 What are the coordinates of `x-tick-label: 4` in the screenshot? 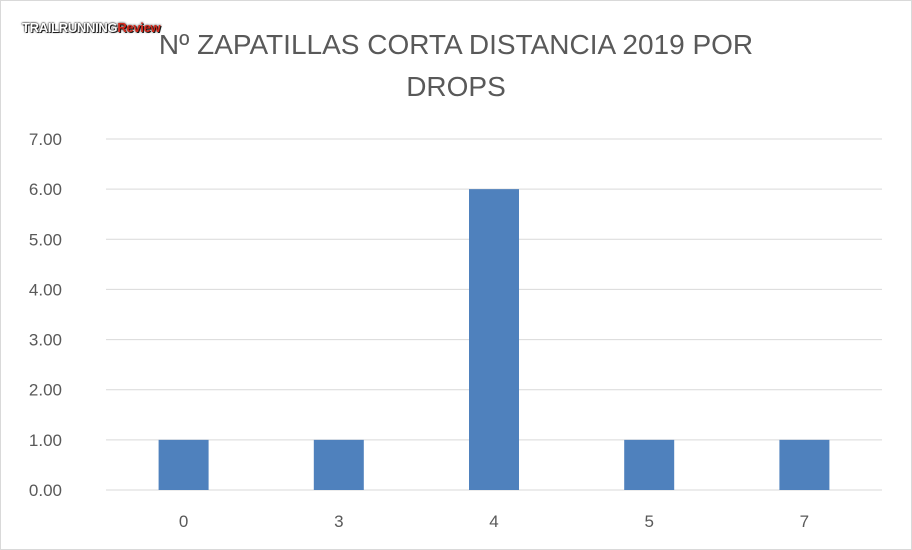 It's located at (493, 521).